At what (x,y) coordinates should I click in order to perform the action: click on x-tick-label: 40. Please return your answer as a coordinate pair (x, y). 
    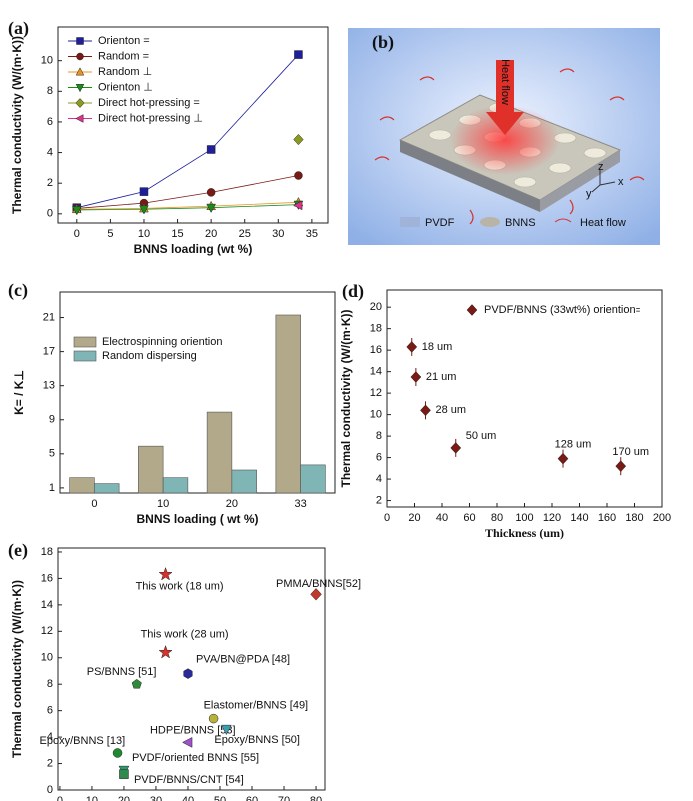
    Looking at the image, I should click on (442, 518).